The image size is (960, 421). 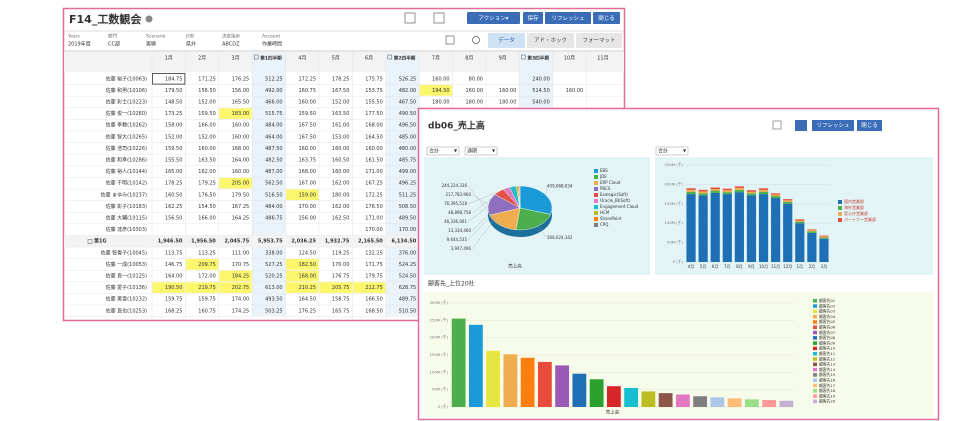 I want to click on cell: 482.50, so click(x=274, y=161).